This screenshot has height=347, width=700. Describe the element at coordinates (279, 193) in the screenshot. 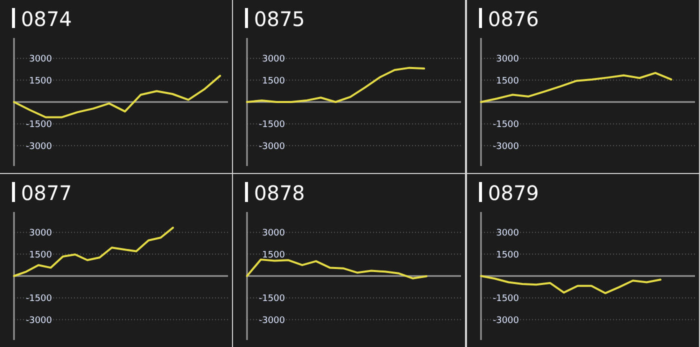

I see `chart-title: 0878` at that location.